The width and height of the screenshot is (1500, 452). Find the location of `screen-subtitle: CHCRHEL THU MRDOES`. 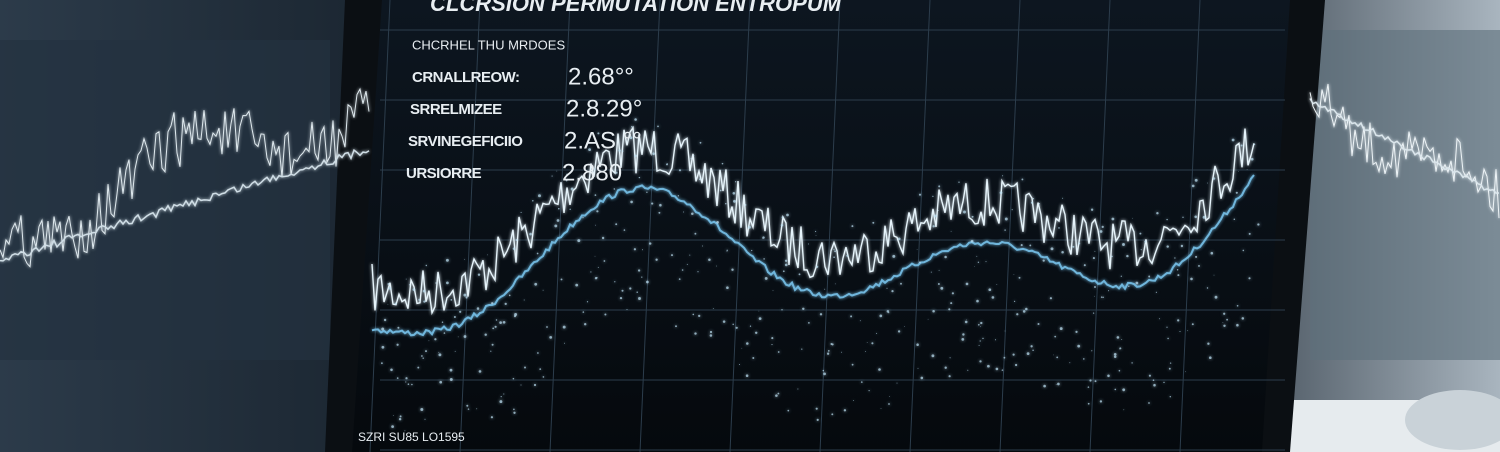

screen-subtitle: CHCRHEL THU MRDOES is located at coordinates (488, 44).